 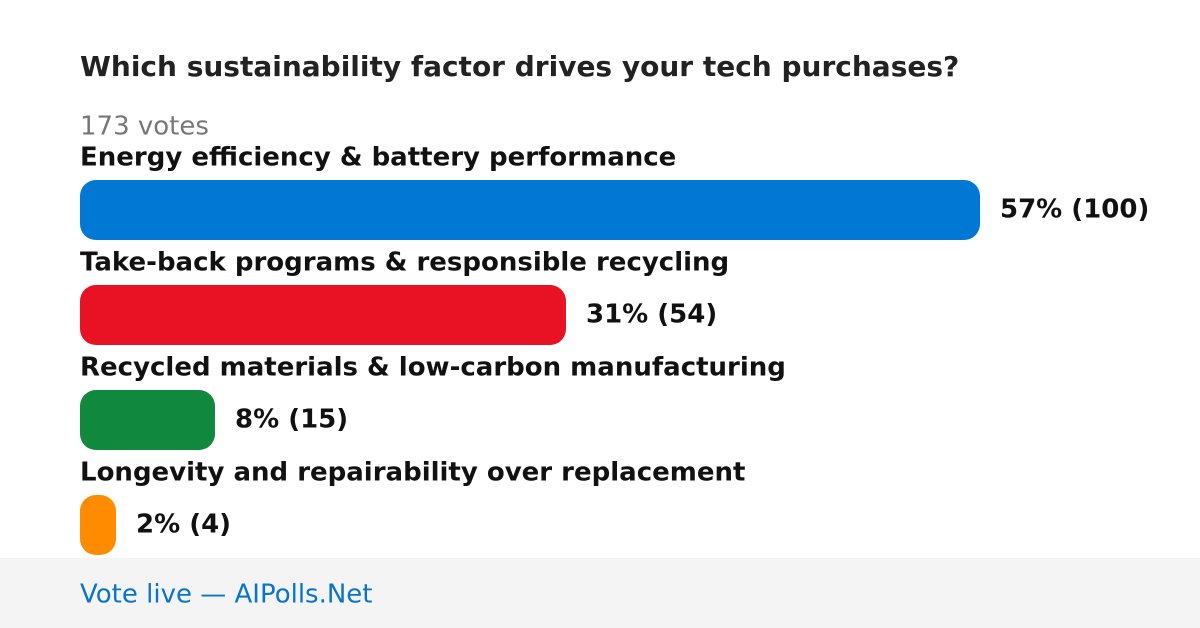 I want to click on value-label: 57% (100), so click(x=1074, y=210).